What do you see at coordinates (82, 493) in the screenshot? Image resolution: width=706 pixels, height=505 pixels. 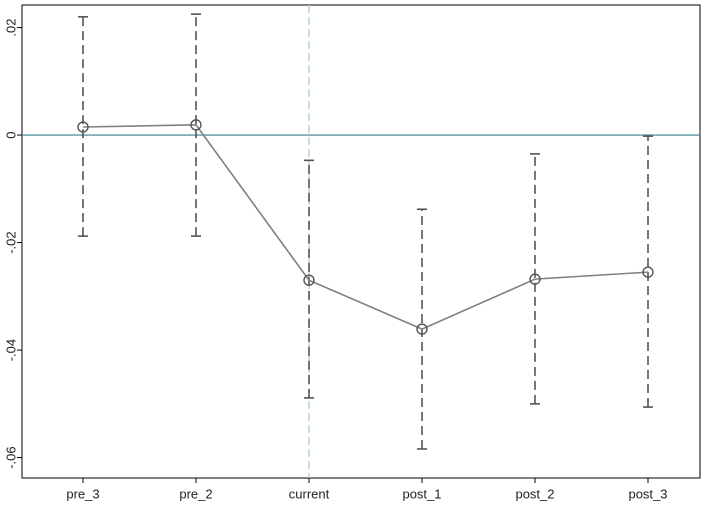 I see `x-tick-label: pre_3` at bounding box center [82, 493].